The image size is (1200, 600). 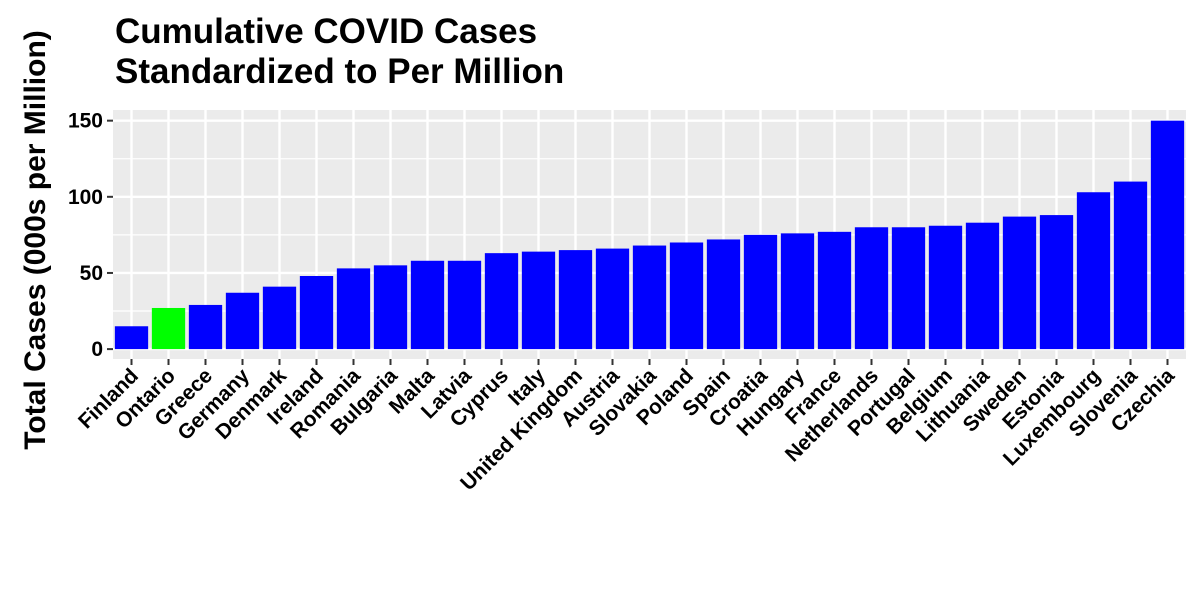 I want to click on bar-belgium, so click(x=945, y=287).